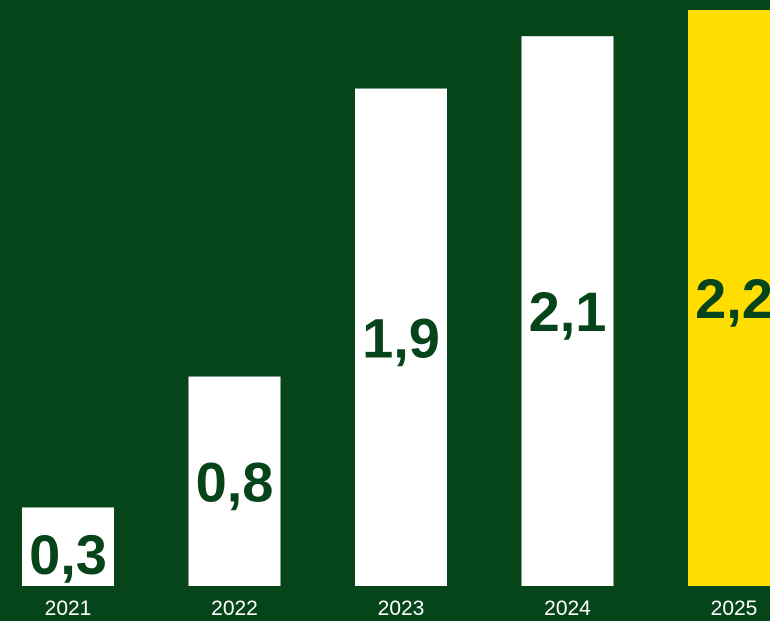  What do you see at coordinates (732, 298) in the screenshot?
I see `value-label-2025: 2,2` at bounding box center [732, 298].